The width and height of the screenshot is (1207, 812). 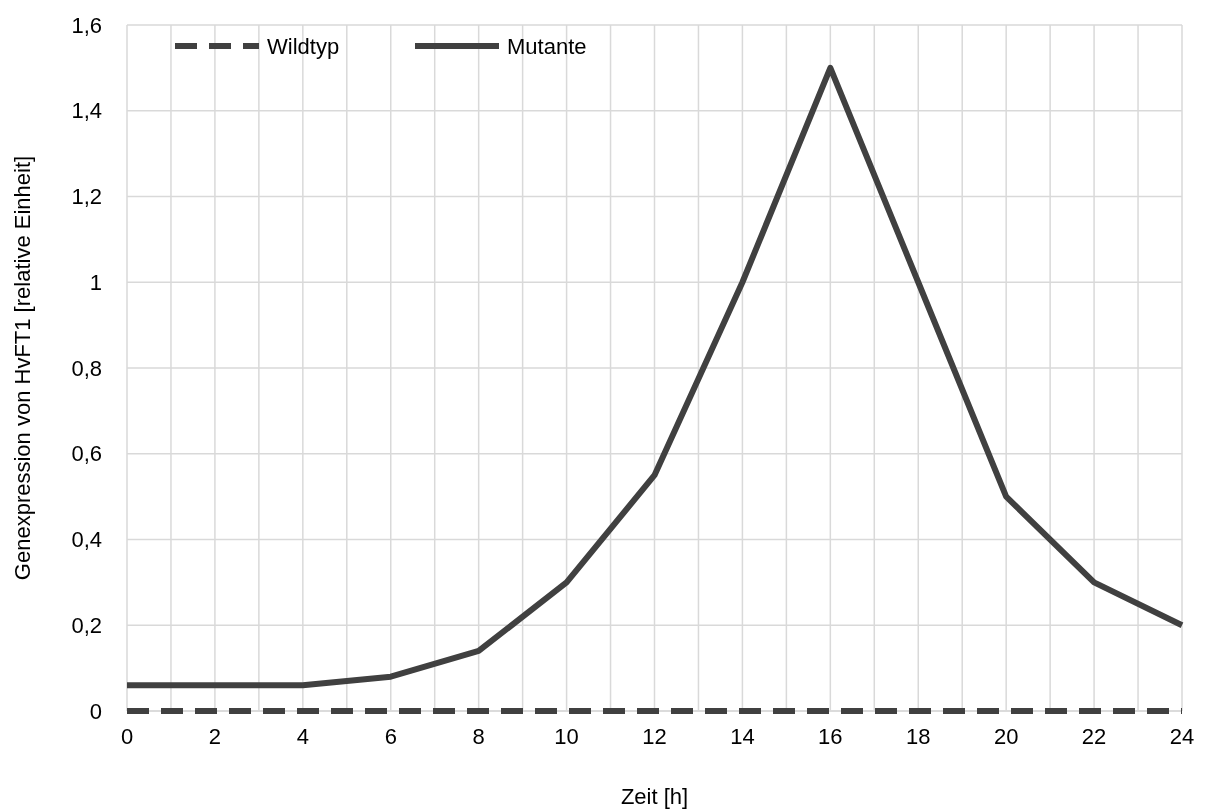 I want to click on x-tick-label: 18, so click(x=918, y=736).